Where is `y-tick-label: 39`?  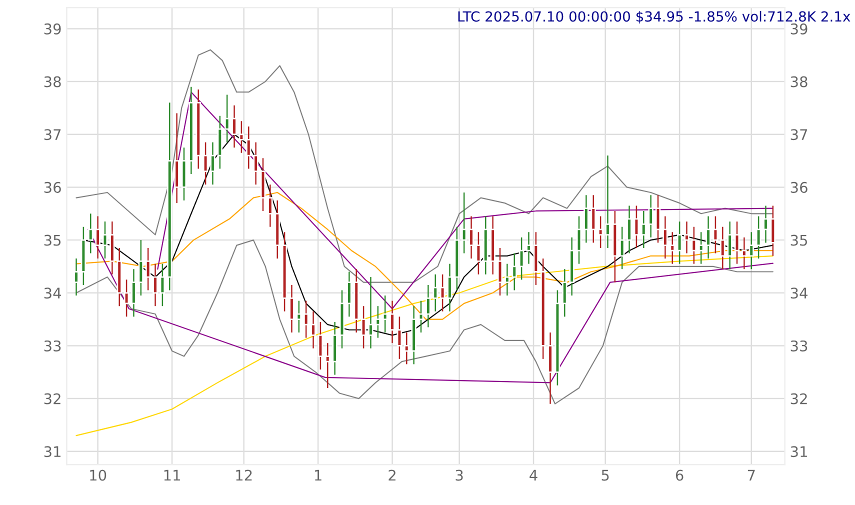 y-tick-label: 39 is located at coordinates (52, 28).